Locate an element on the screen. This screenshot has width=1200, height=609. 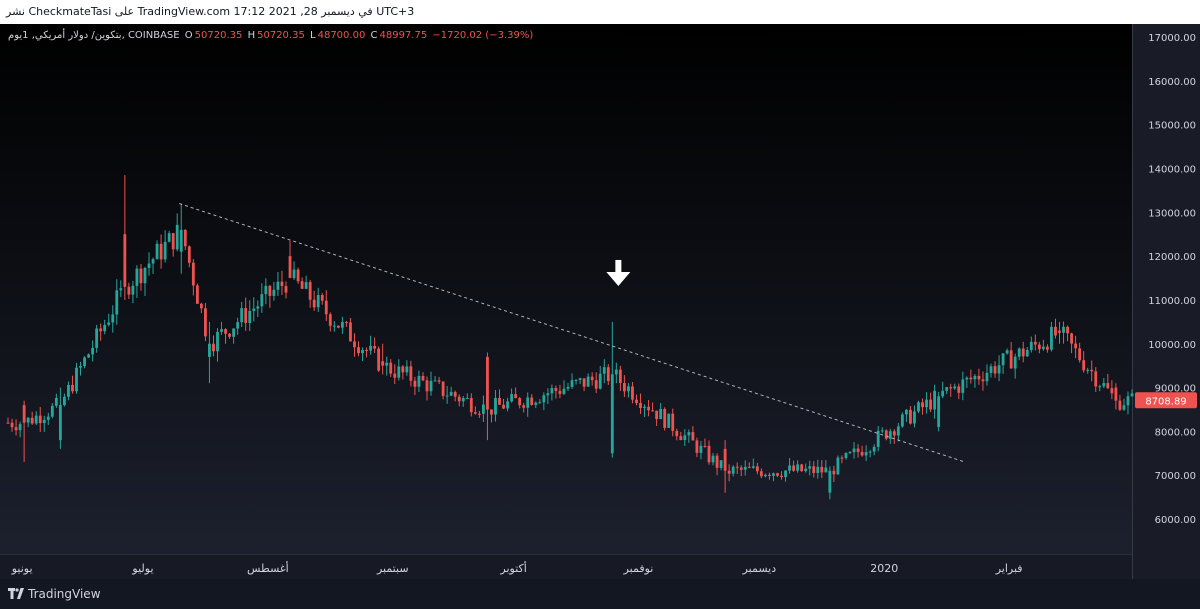
x-tick-label: ديسمبر is located at coordinates (759, 568).